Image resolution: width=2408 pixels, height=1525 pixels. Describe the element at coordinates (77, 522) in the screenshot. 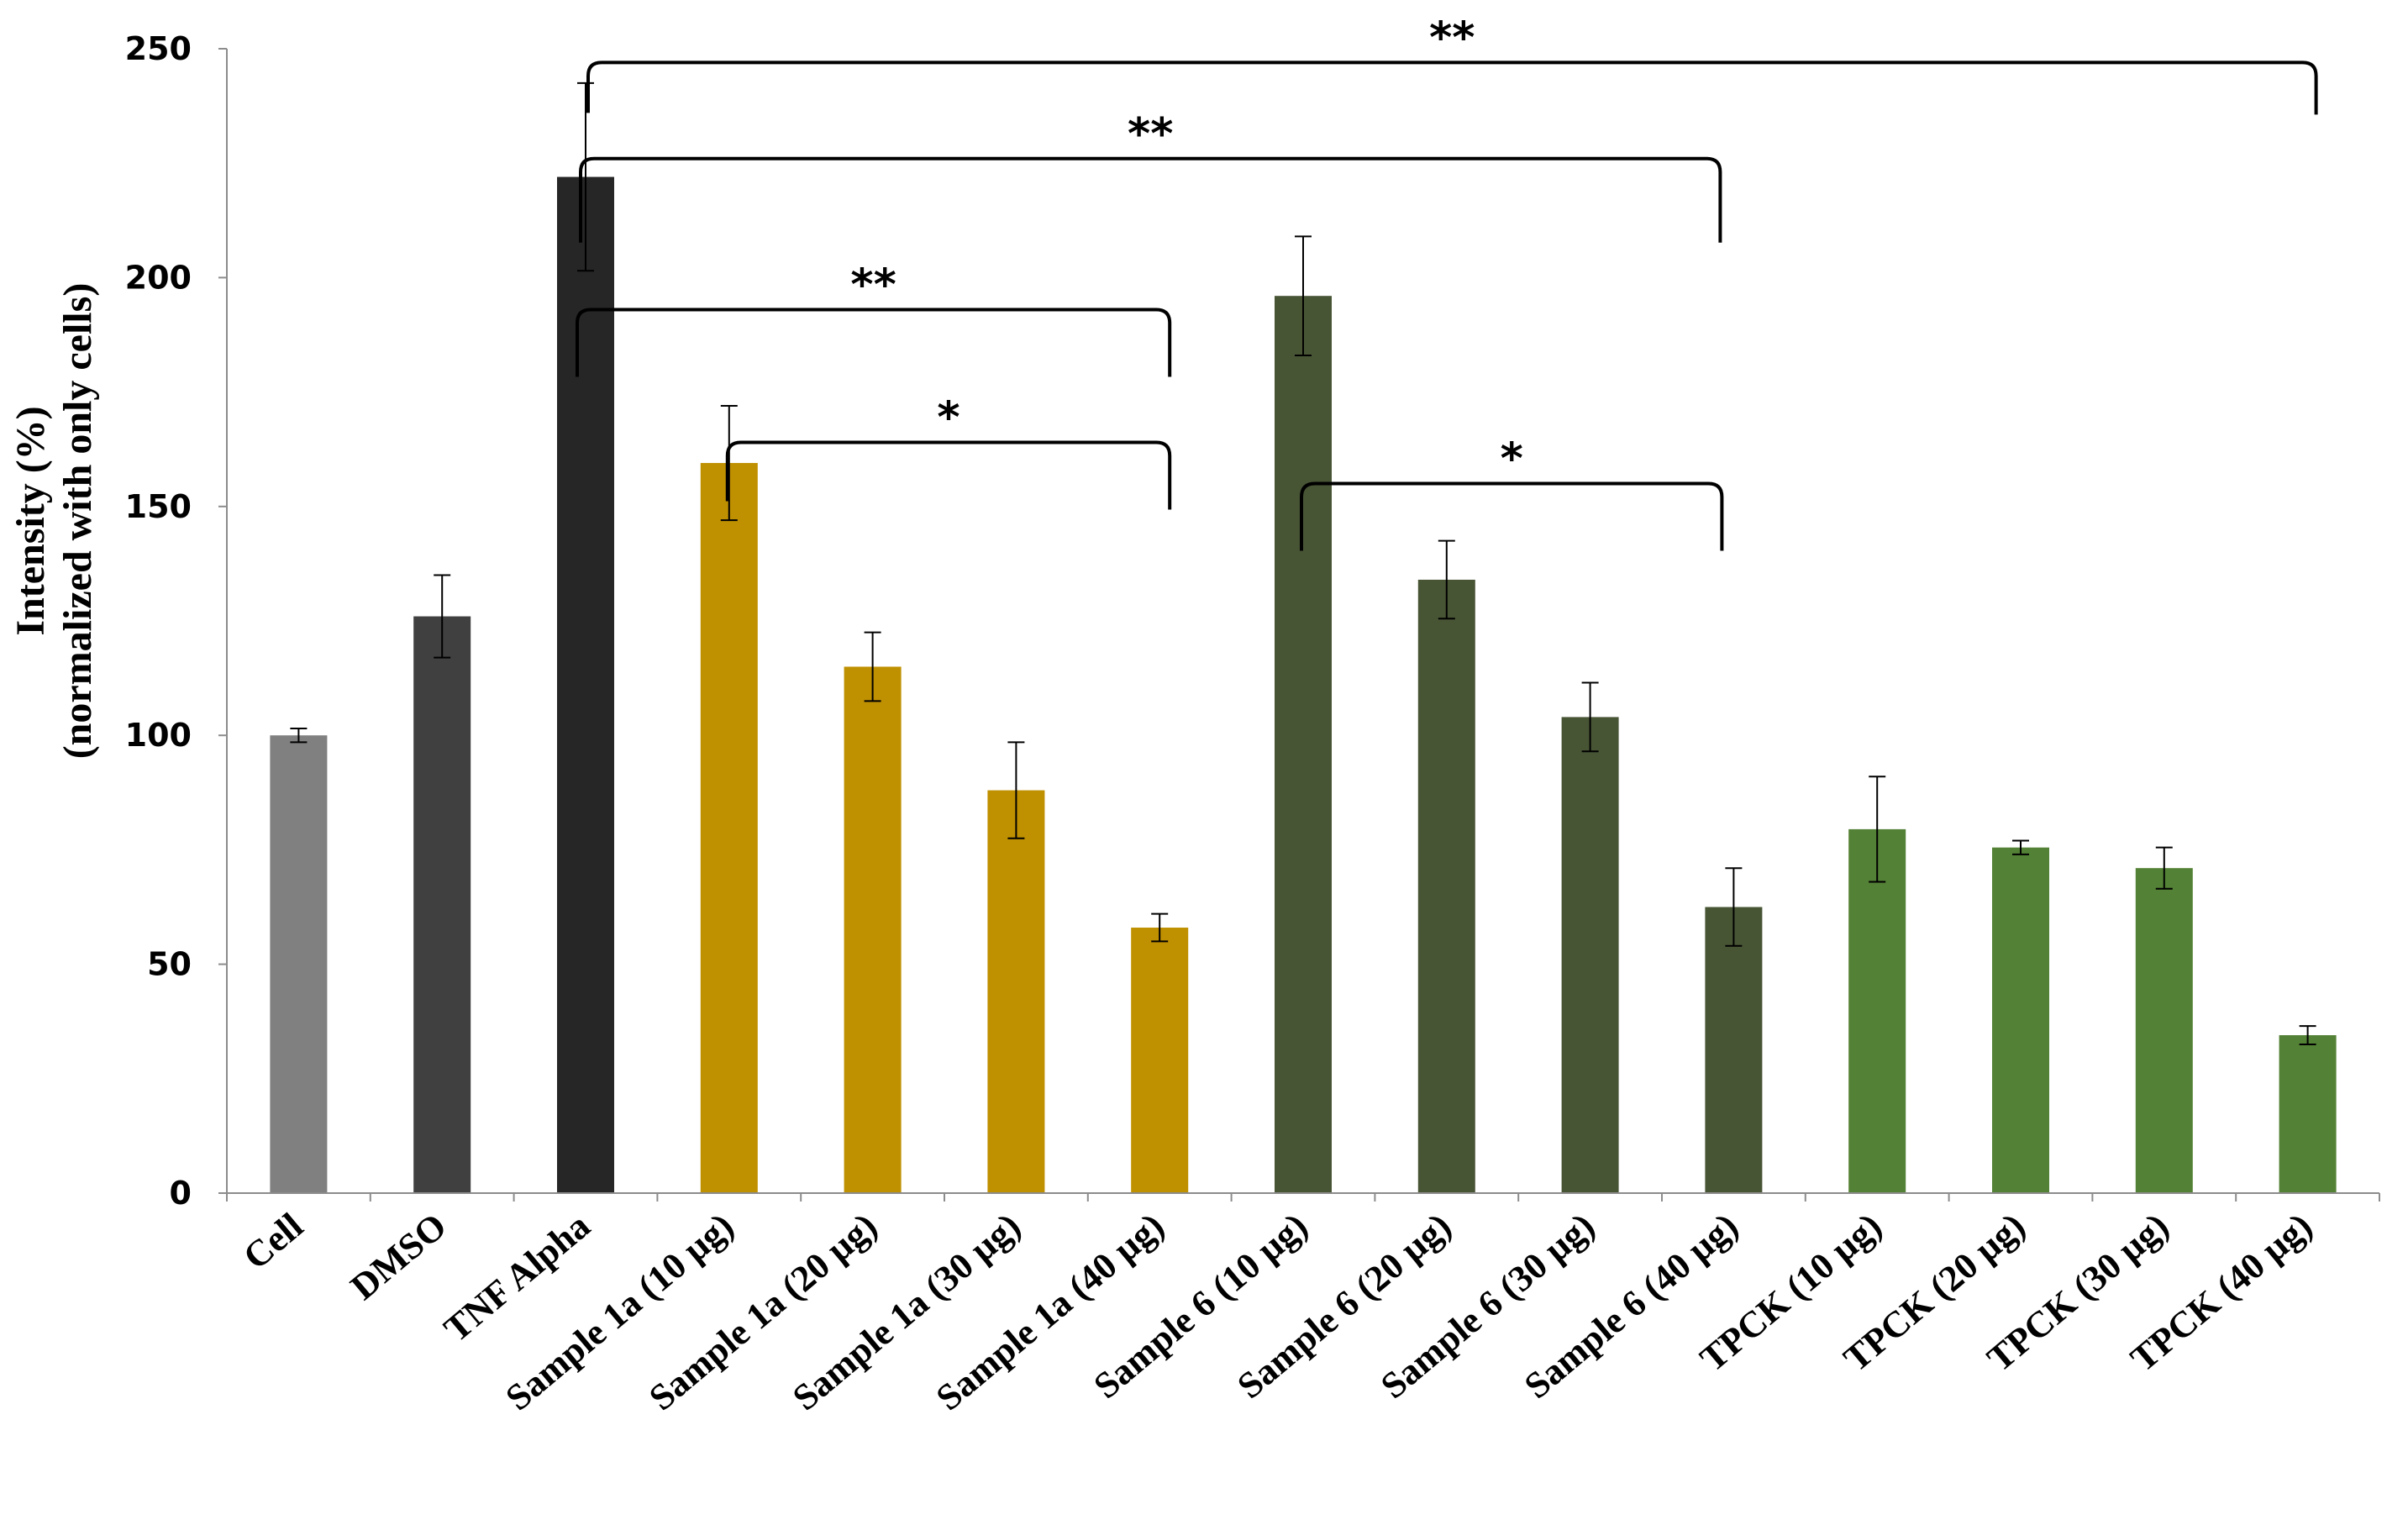

I see `y-axis-sublabel: (normalized with only cells)` at that location.